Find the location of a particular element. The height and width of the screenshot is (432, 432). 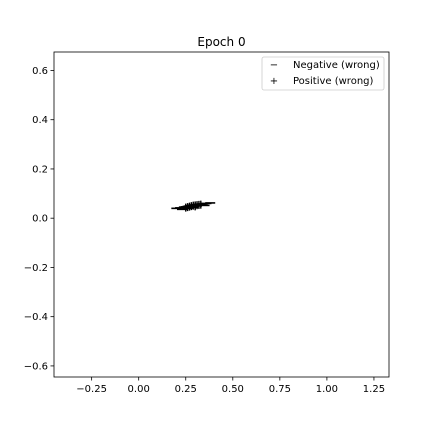

legend: − Negative (wrong) + Positive (wrong) is located at coordinates (323, 73).